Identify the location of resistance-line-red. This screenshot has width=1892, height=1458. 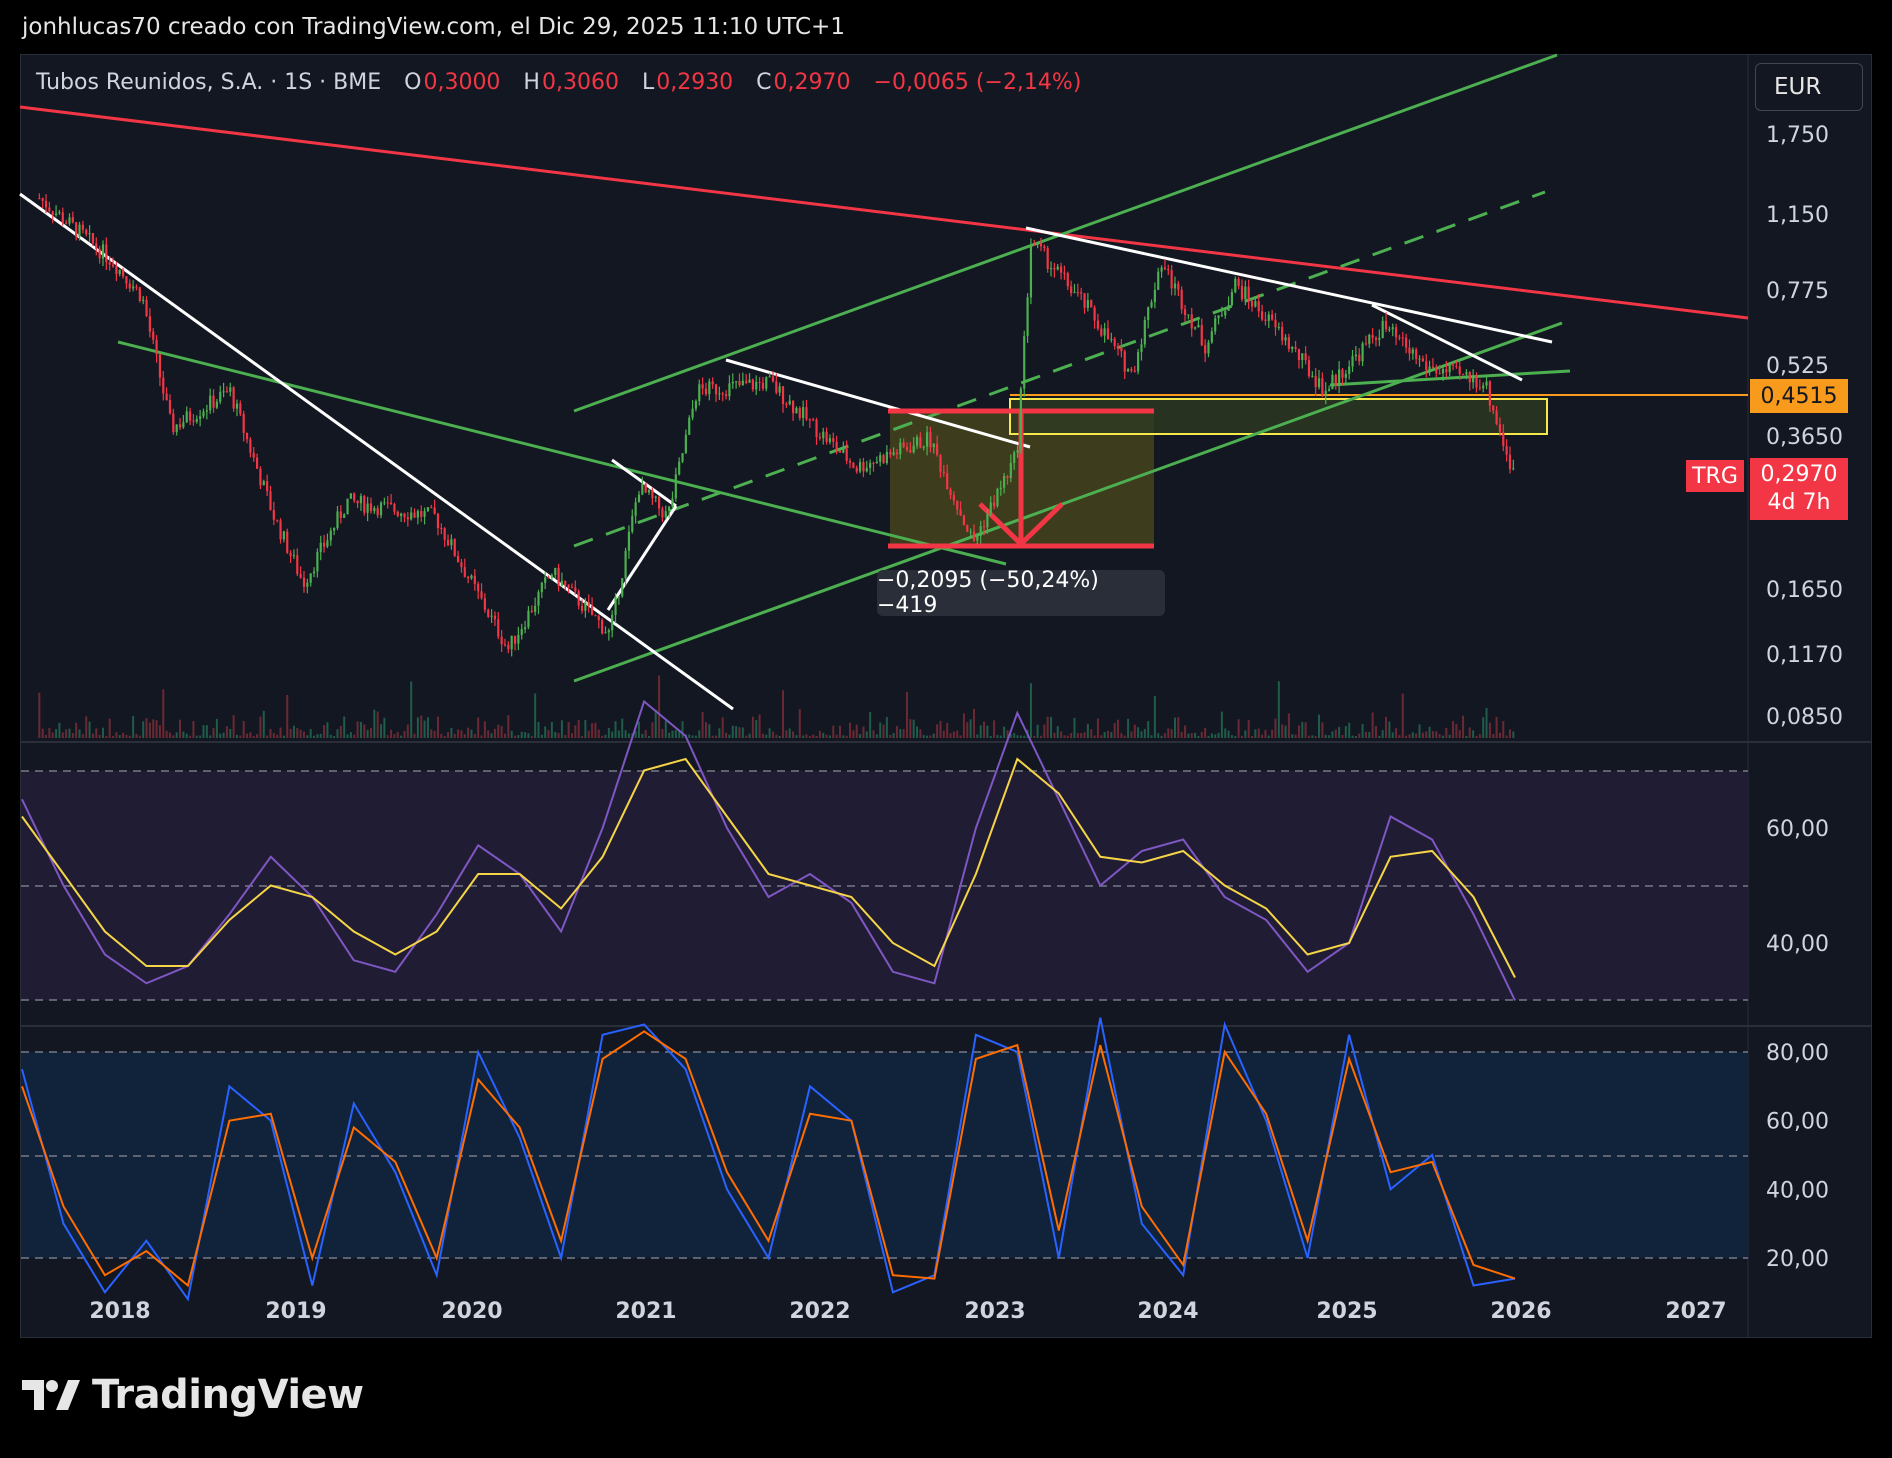
(884, 212).